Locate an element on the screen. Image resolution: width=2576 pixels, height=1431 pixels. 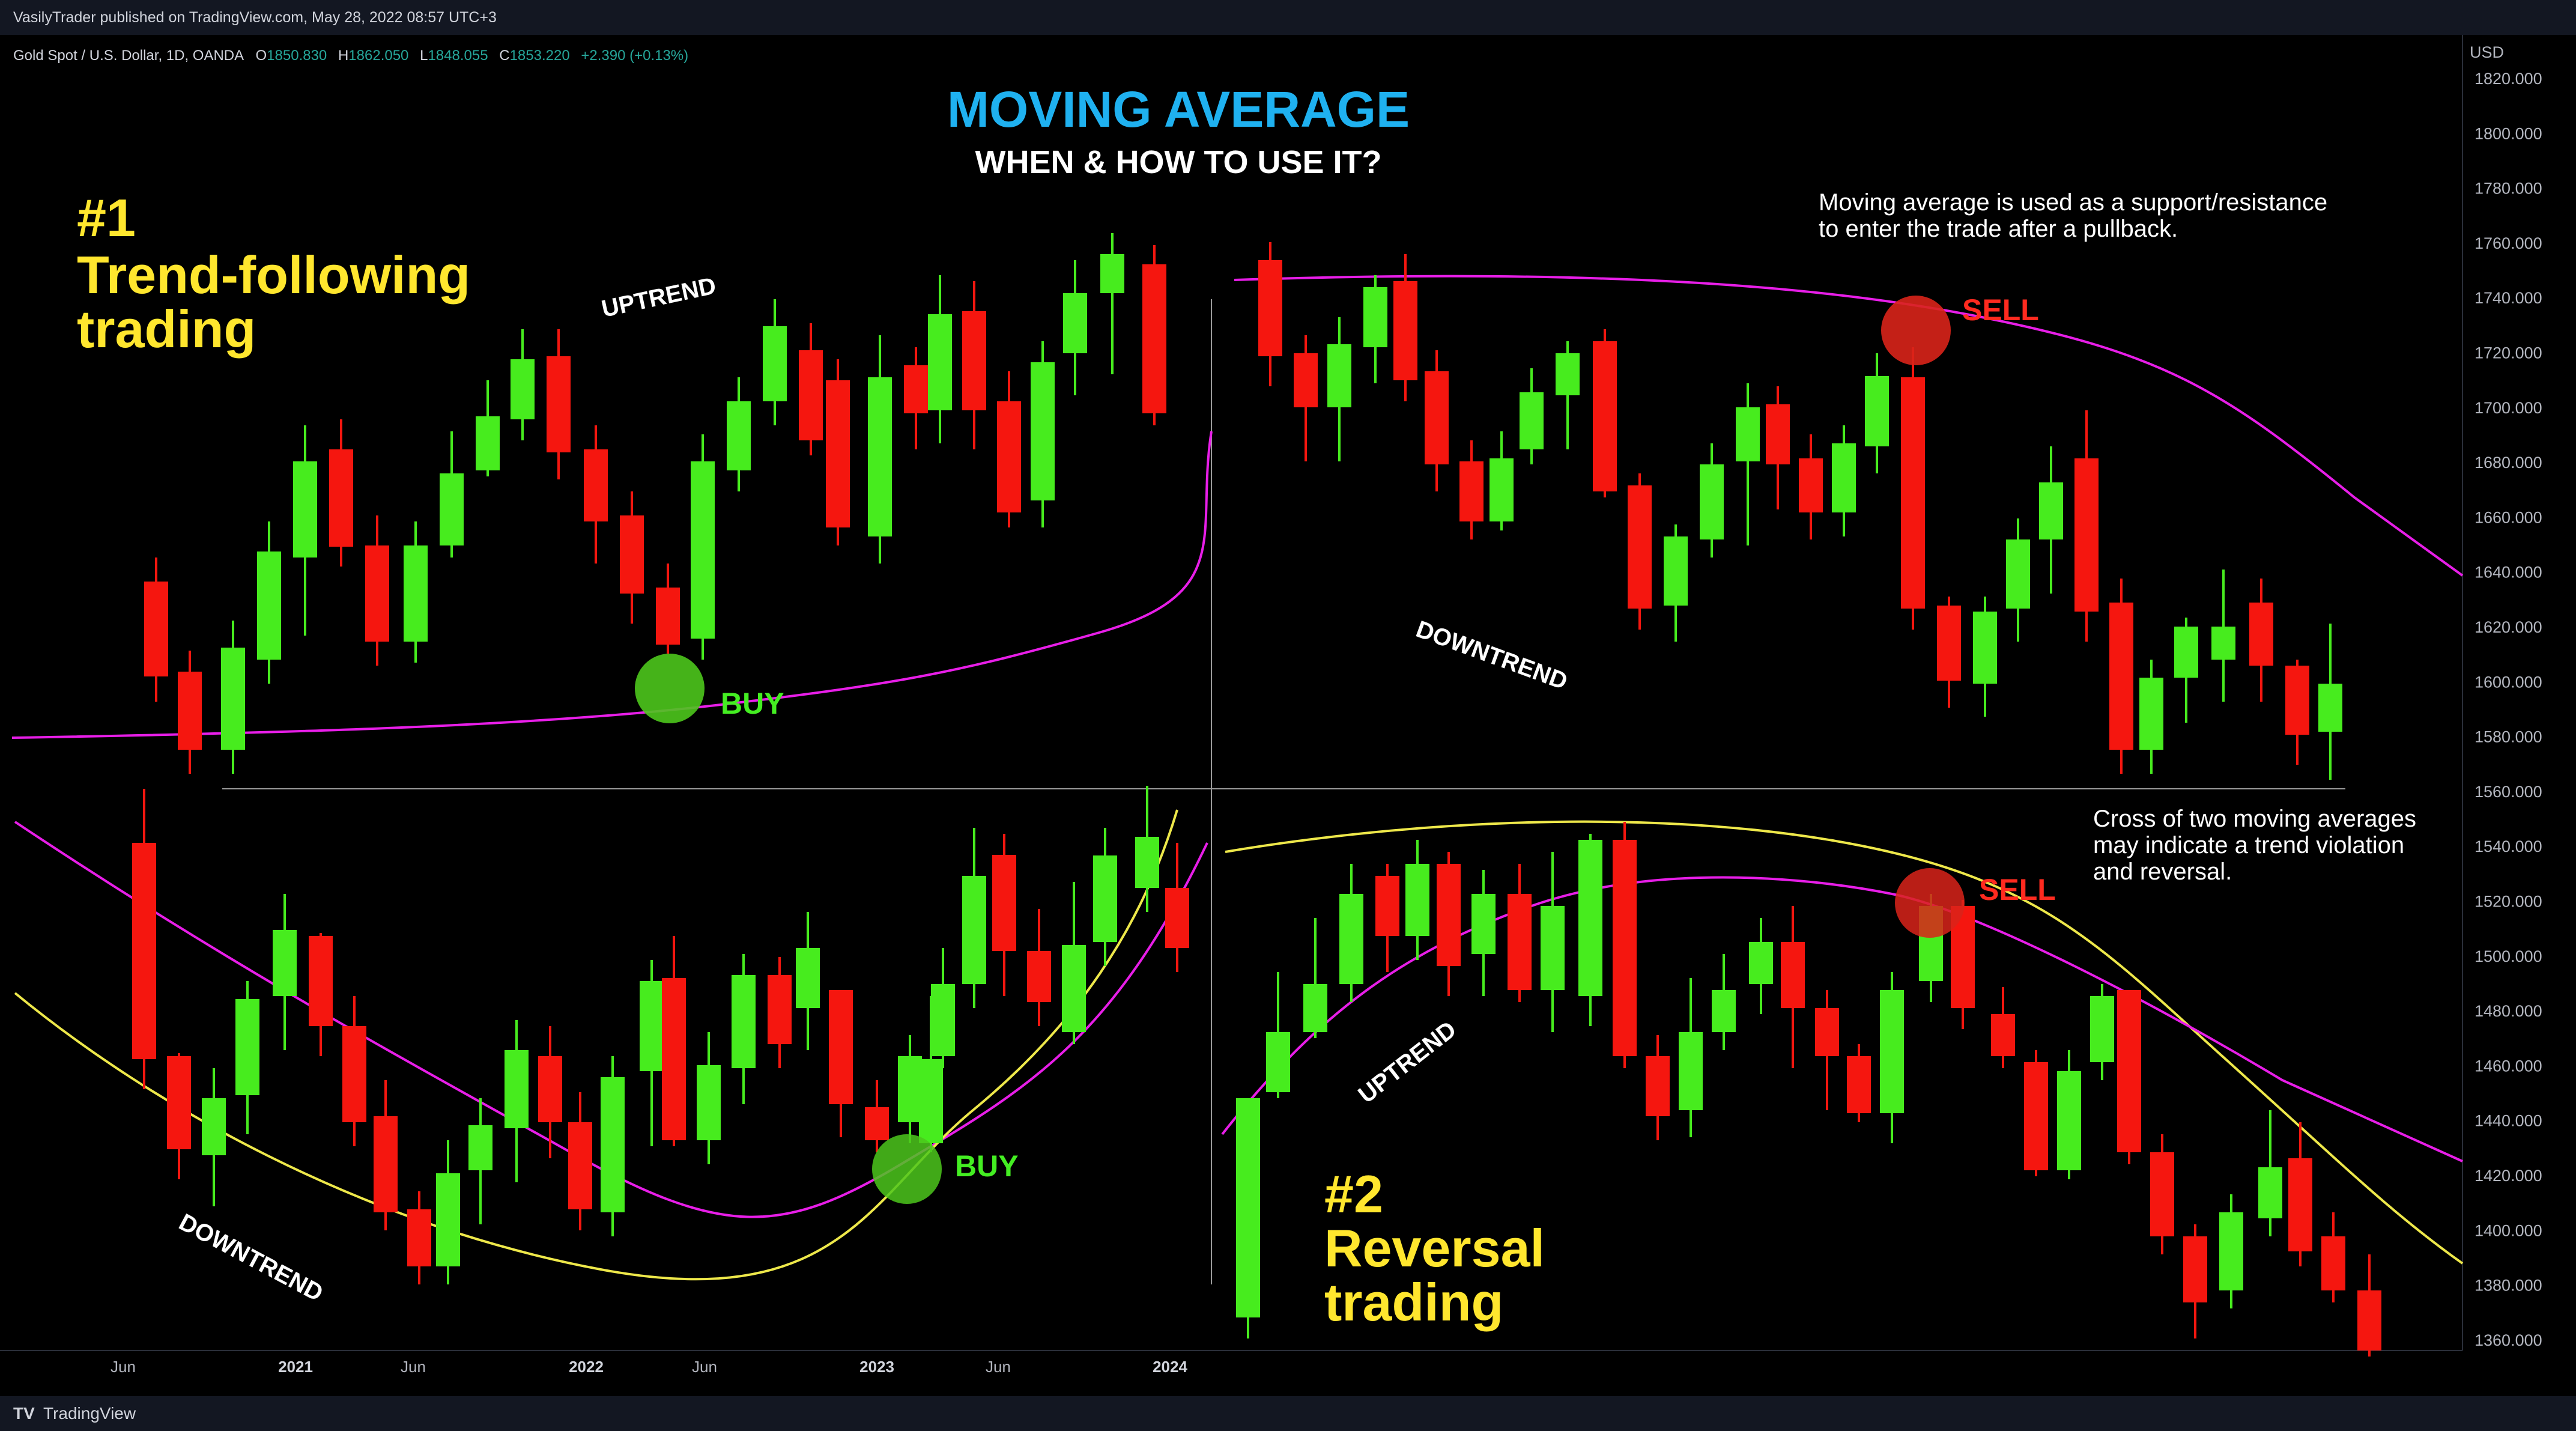
tradingview-brand: TradingView is located at coordinates (89, 1413).